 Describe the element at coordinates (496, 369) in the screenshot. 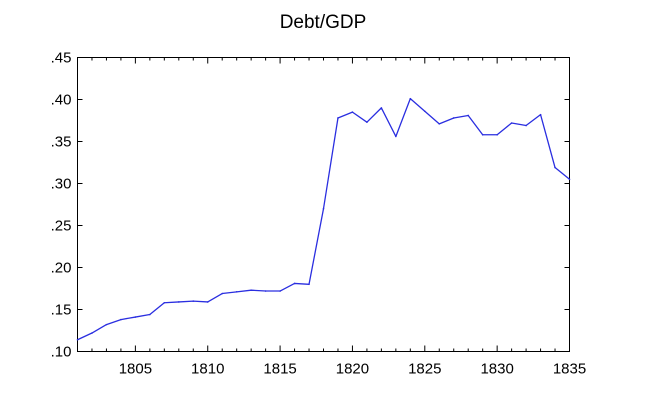

I see `x-tick-label: 1830` at that location.